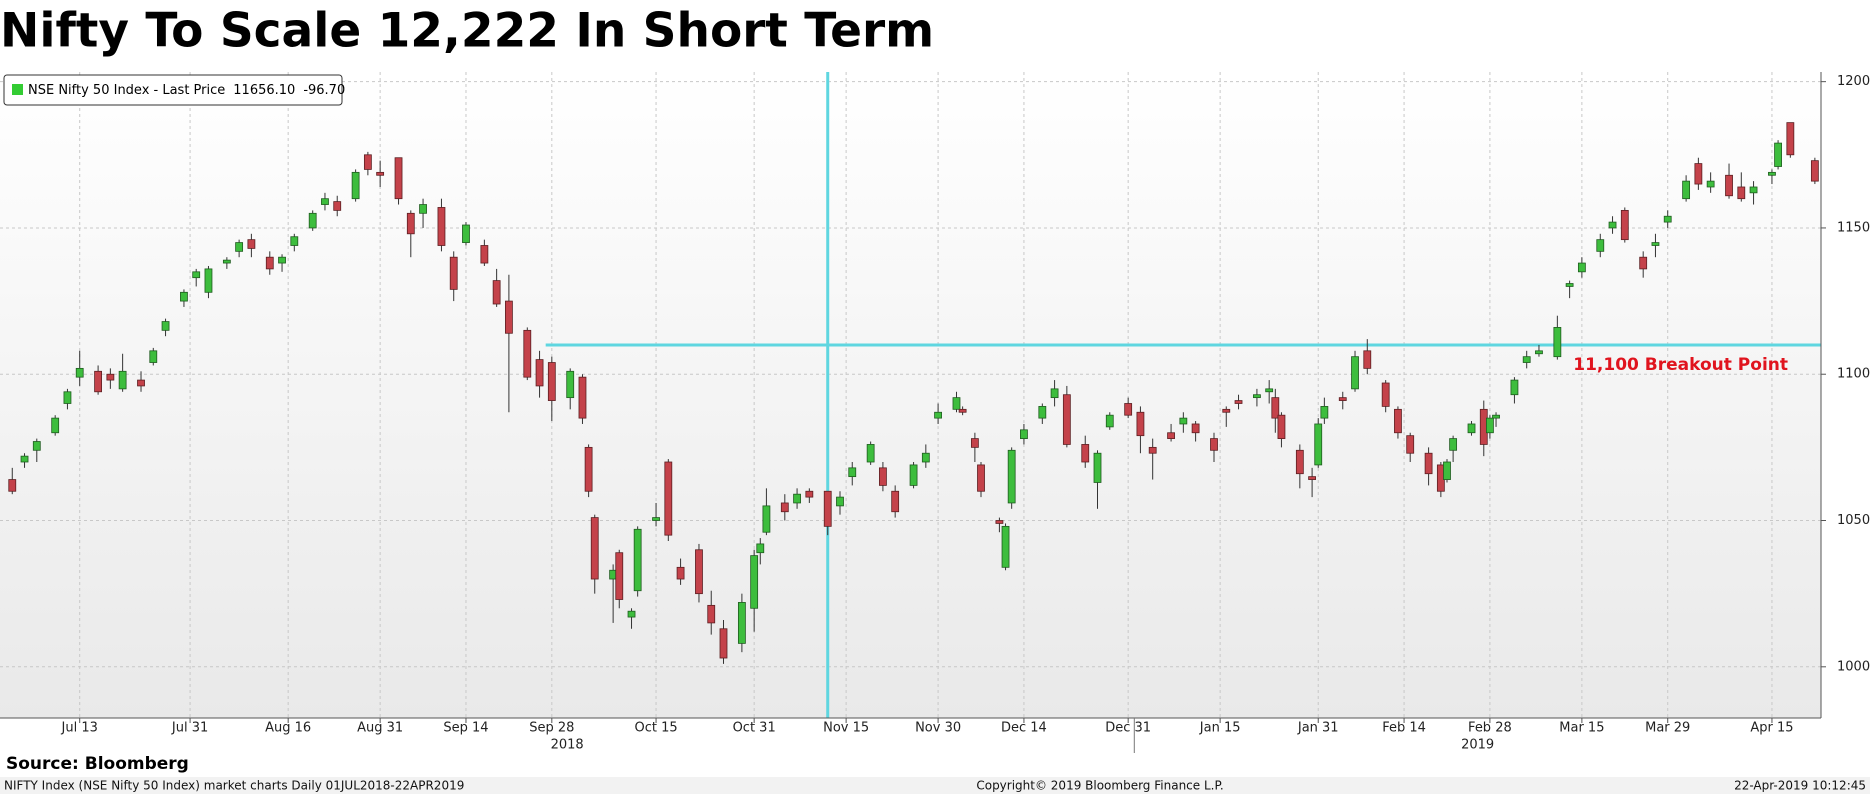  What do you see at coordinates (551, 728) in the screenshot?
I see `x-tick-label: Sep 28` at bounding box center [551, 728].